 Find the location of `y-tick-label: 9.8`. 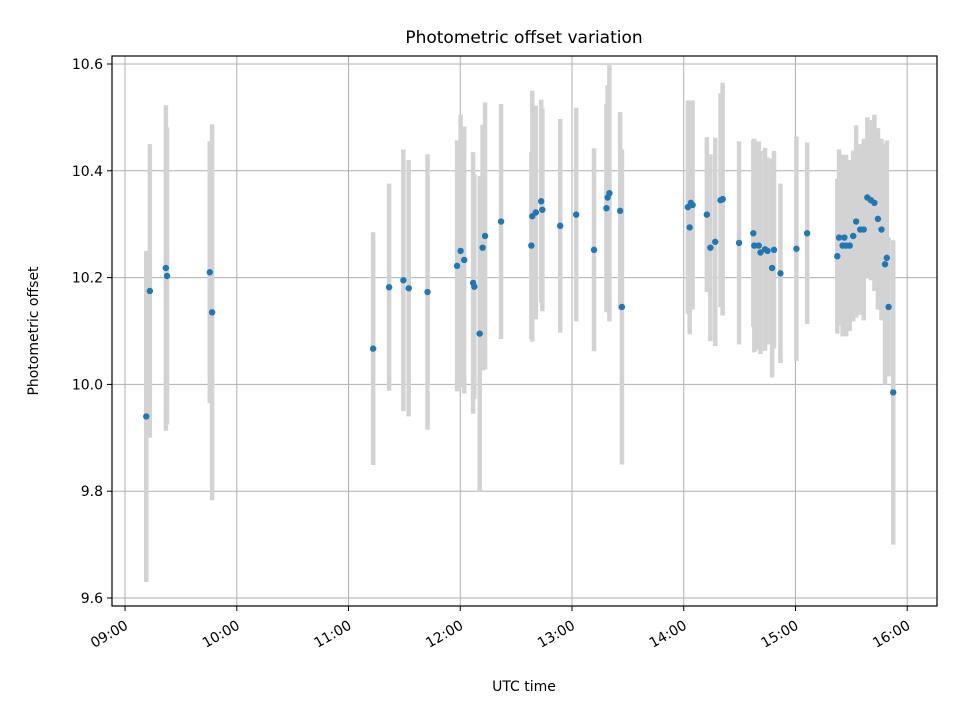

y-tick-label: 9.8 is located at coordinates (92, 492).